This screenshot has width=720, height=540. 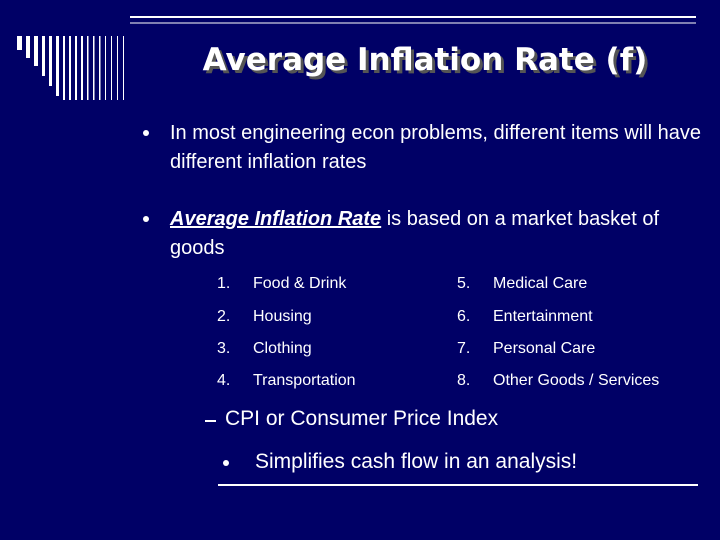 What do you see at coordinates (416, 461) in the screenshot?
I see `sub-sub-point: Simplifies cash flow in an analysis!` at bounding box center [416, 461].